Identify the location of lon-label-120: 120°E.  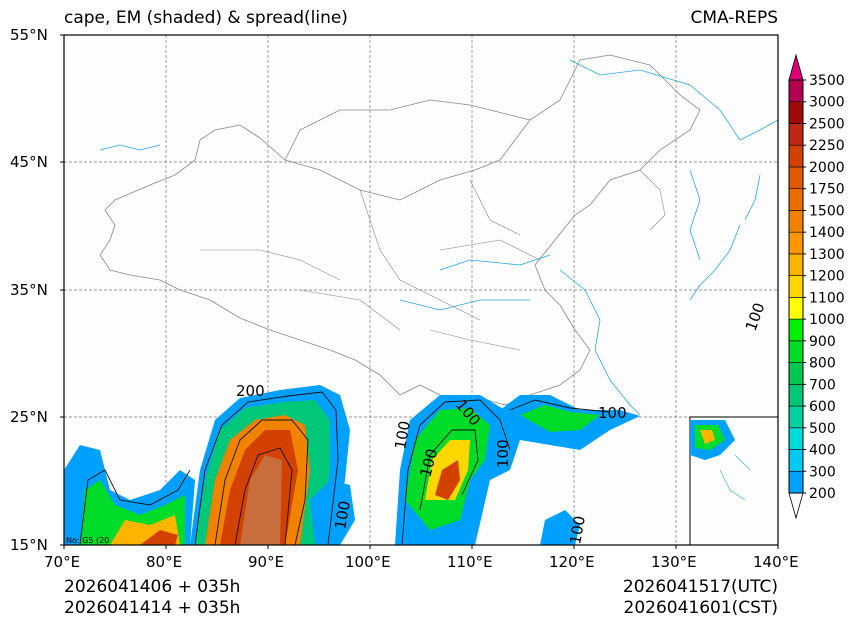
(572, 562).